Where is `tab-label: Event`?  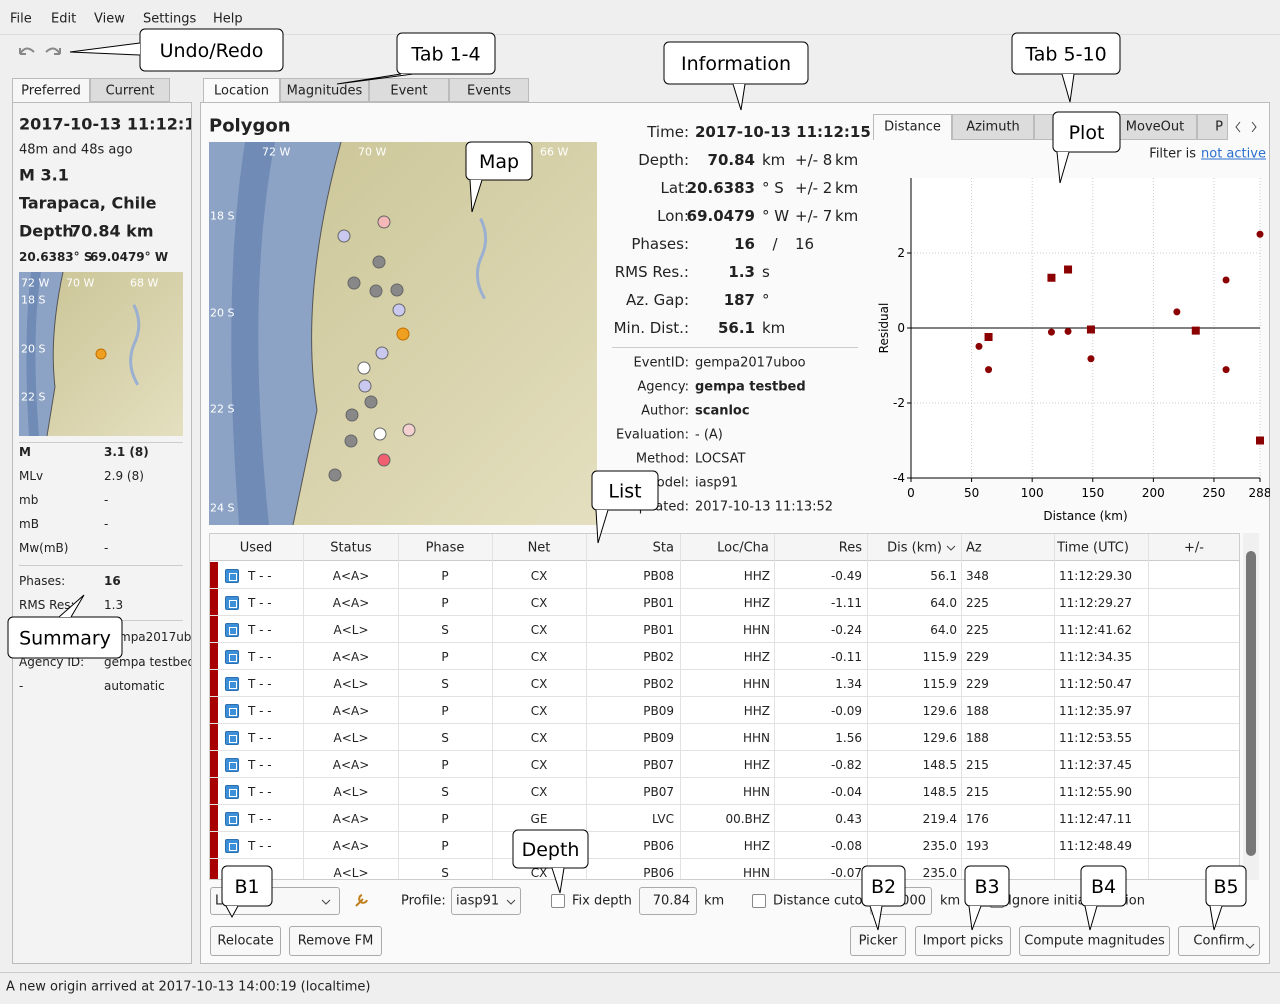
tab-label: Event is located at coordinates (408, 91).